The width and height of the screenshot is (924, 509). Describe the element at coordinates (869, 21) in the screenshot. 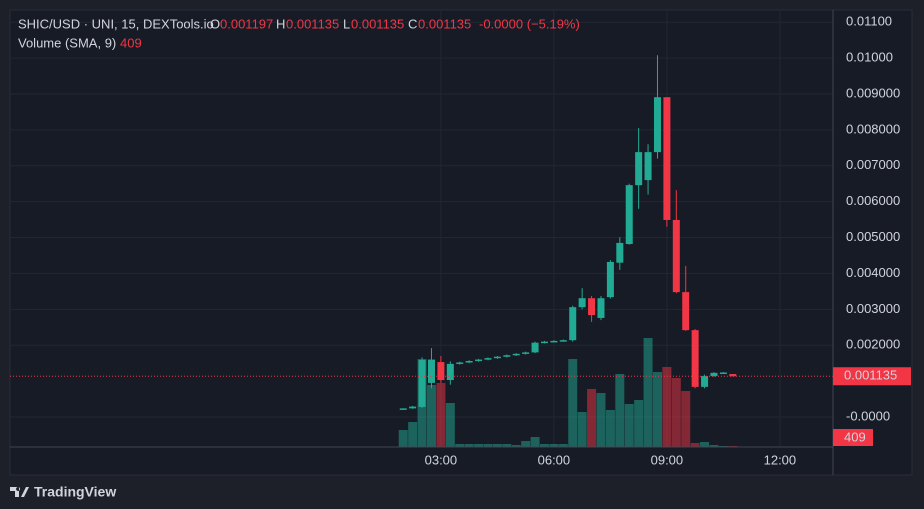

I see `y-tick-label: 0.01100` at that location.